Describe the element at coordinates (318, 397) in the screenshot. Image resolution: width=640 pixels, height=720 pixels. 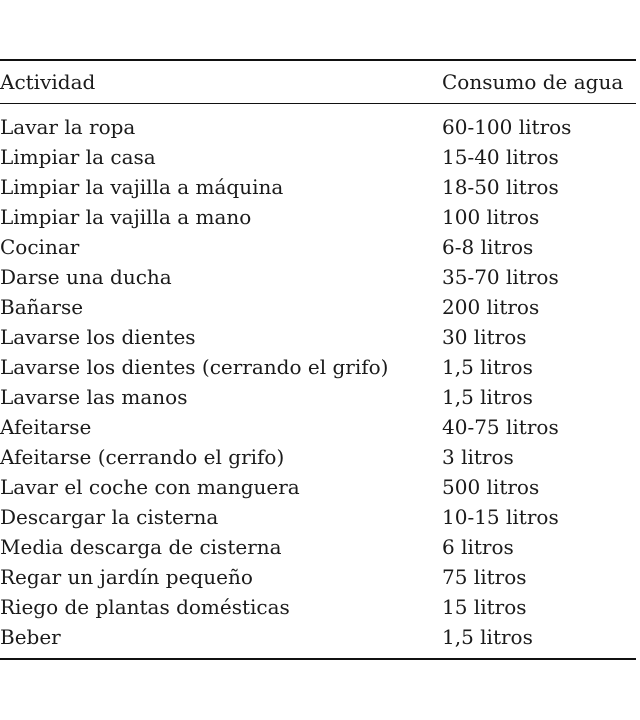
I see `table-row: Lavarse las manos 1,5 litros` at that location.